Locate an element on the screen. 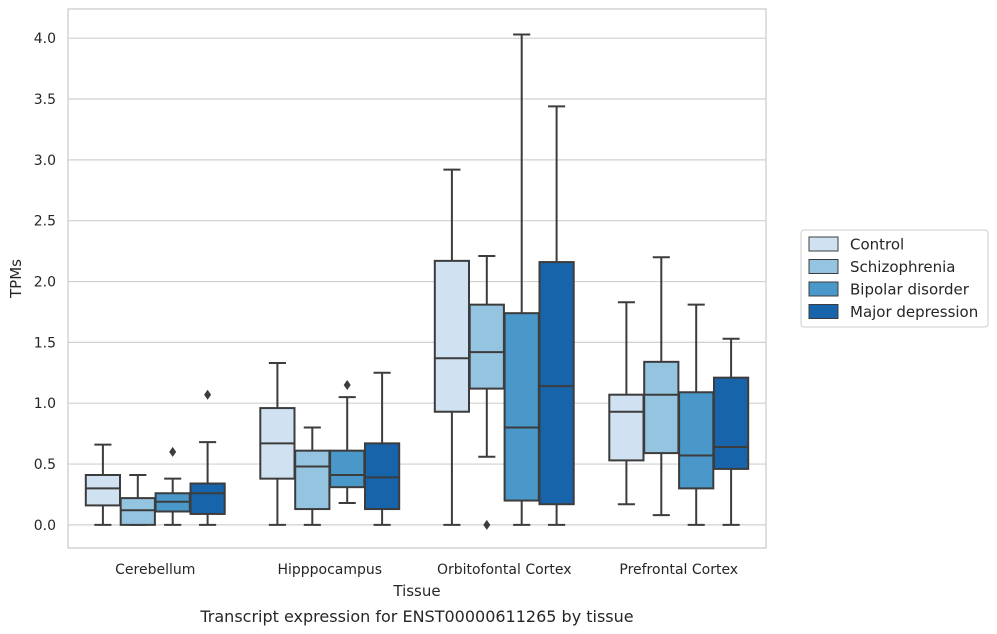  y-tick-label: 1.0 is located at coordinates (45, 404).